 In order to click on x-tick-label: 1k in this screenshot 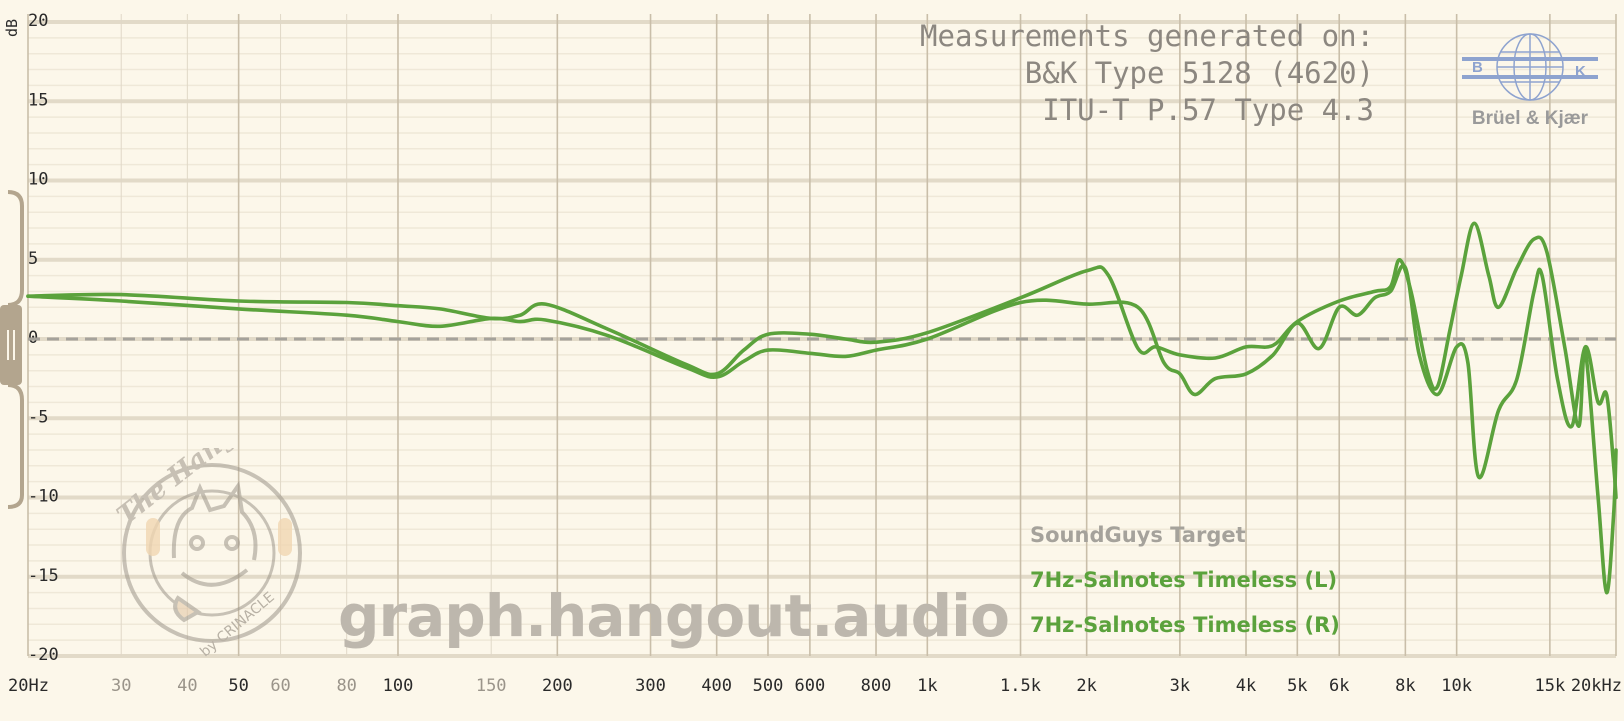, I will do `click(927, 686)`.